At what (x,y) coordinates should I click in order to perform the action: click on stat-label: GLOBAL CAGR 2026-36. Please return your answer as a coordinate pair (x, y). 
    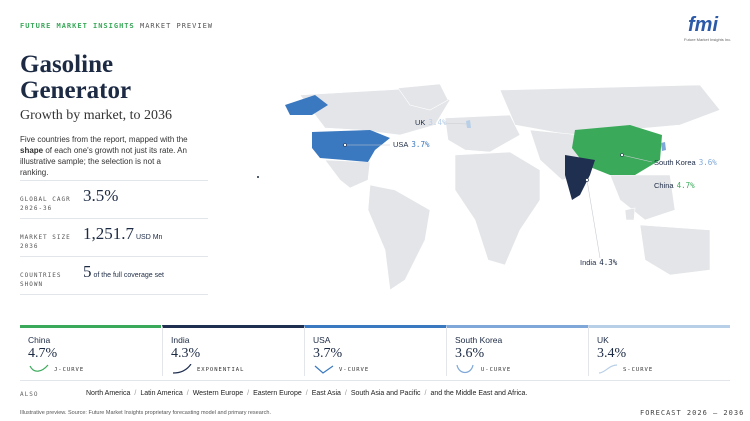
    Looking at the image, I should click on (45, 204).